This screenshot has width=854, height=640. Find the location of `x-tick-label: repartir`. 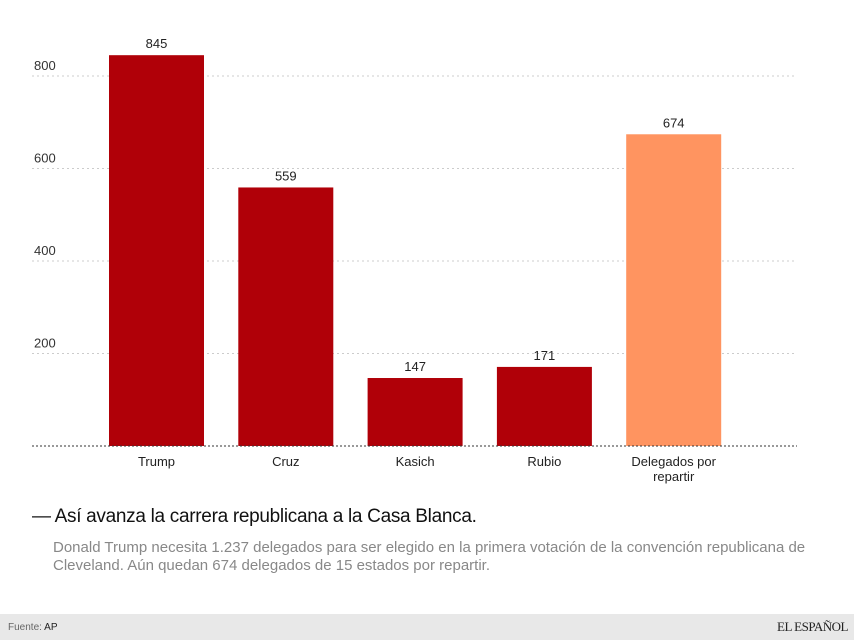

x-tick-label: repartir is located at coordinates (674, 476).